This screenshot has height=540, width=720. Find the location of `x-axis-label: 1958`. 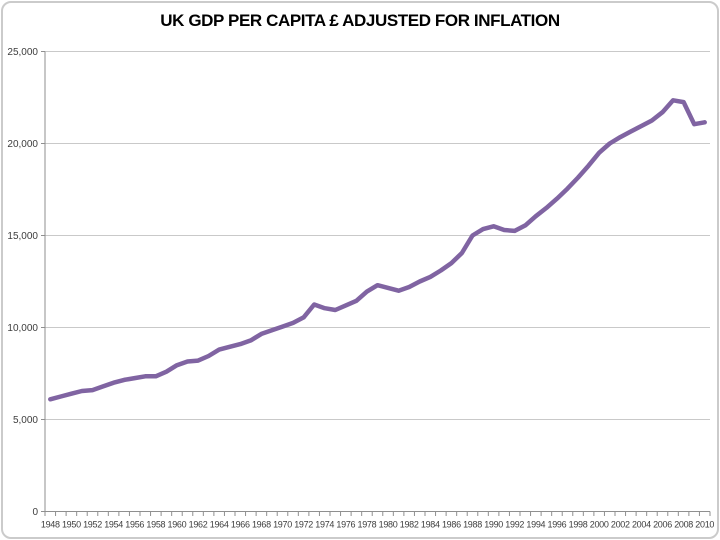

x-axis-label: 1958 is located at coordinates (155, 525).